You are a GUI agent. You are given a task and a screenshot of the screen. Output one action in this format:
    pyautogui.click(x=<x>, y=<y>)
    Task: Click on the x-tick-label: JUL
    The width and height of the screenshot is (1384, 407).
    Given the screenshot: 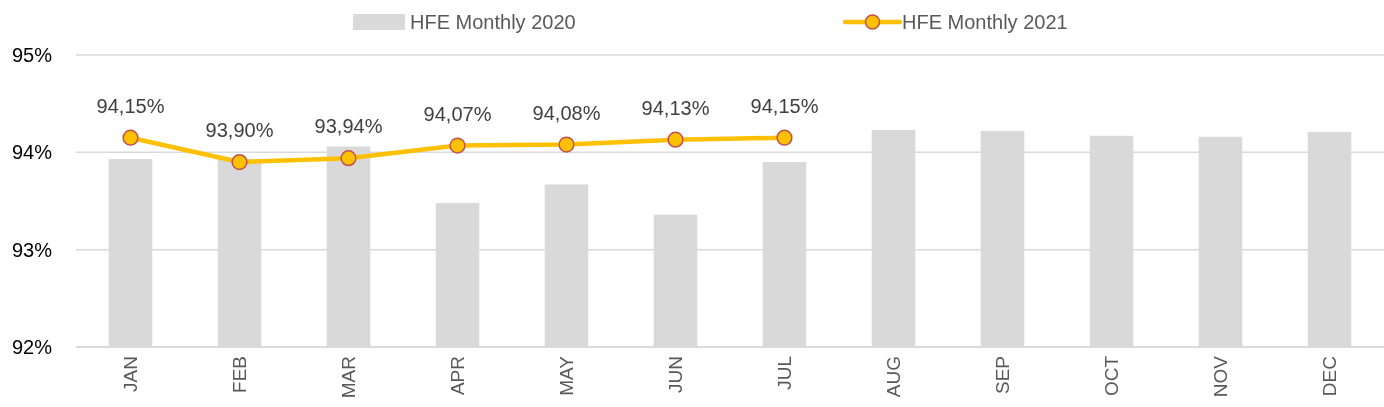 What is the action you would take?
    pyautogui.click(x=785, y=373)
    